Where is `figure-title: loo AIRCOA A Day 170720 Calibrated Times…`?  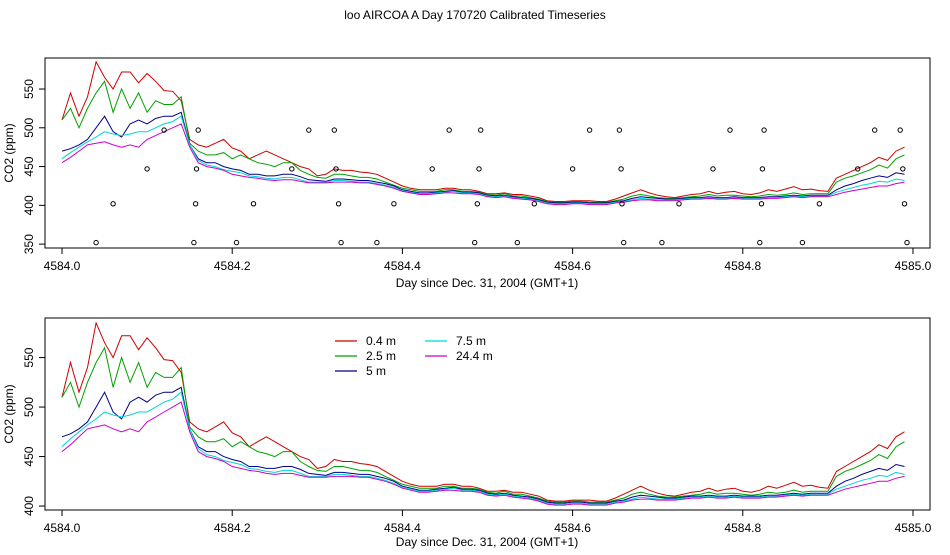
figure-title: loo AIRCOA A Day 170720 Calibrated Times… is located at coordinates (474, 15).